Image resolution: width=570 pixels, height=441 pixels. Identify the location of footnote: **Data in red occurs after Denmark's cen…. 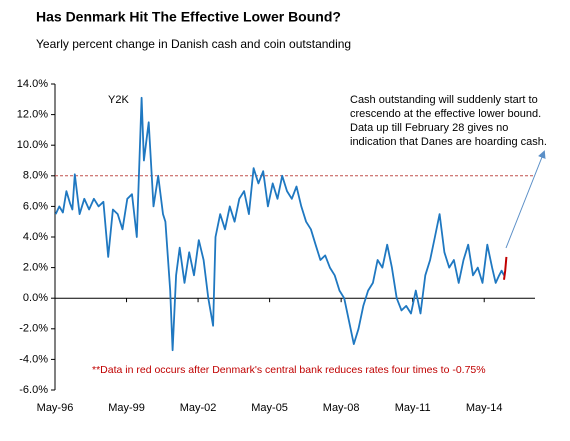
(289, 370).